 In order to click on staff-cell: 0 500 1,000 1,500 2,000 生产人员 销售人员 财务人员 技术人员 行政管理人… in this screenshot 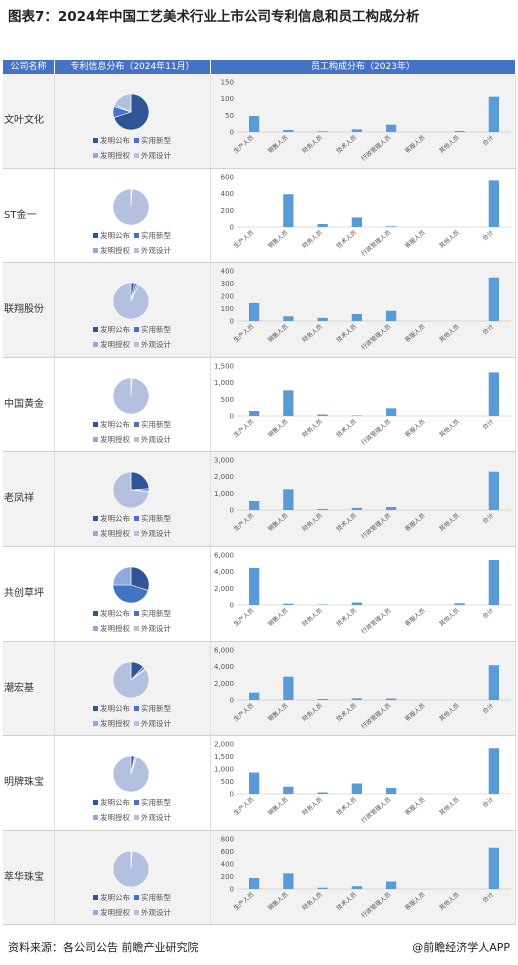, I will do `click(363, 783)`.